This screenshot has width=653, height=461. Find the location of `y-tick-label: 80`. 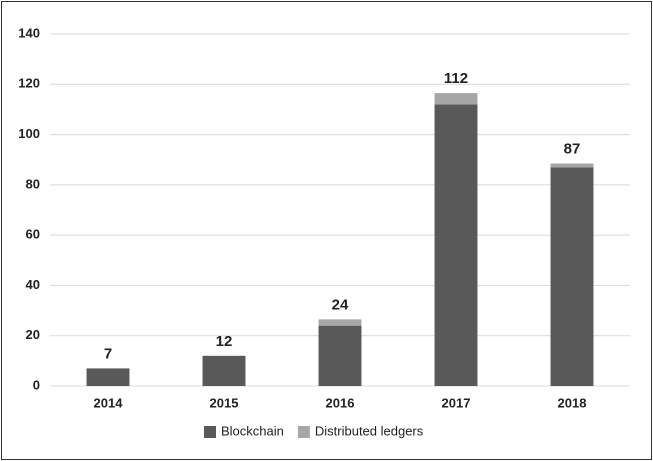

y-tick-label: 80 is located at coordinates (33, 183).